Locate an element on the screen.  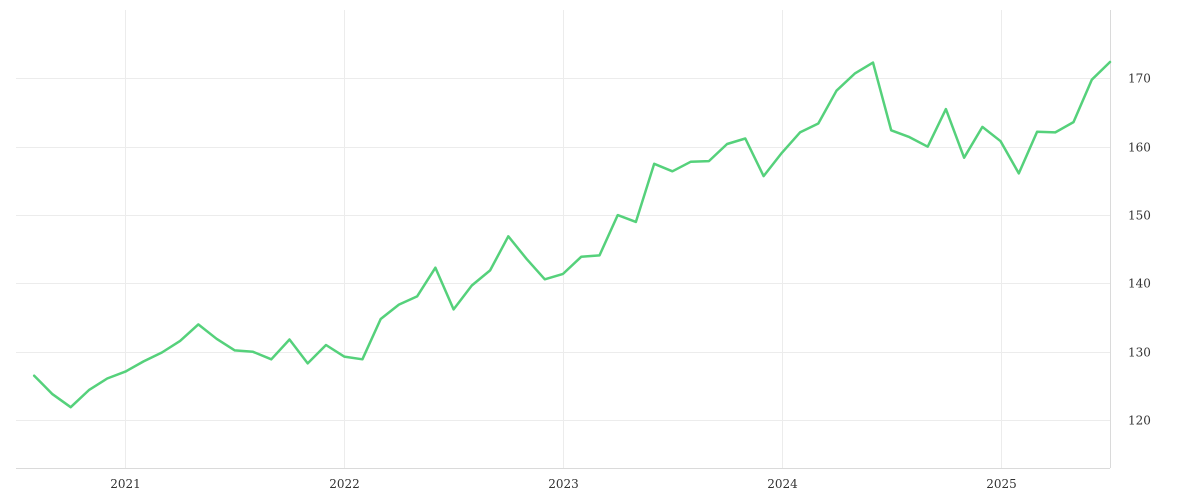
y-tick-label: 170 is located at coordinates (1139, 79).